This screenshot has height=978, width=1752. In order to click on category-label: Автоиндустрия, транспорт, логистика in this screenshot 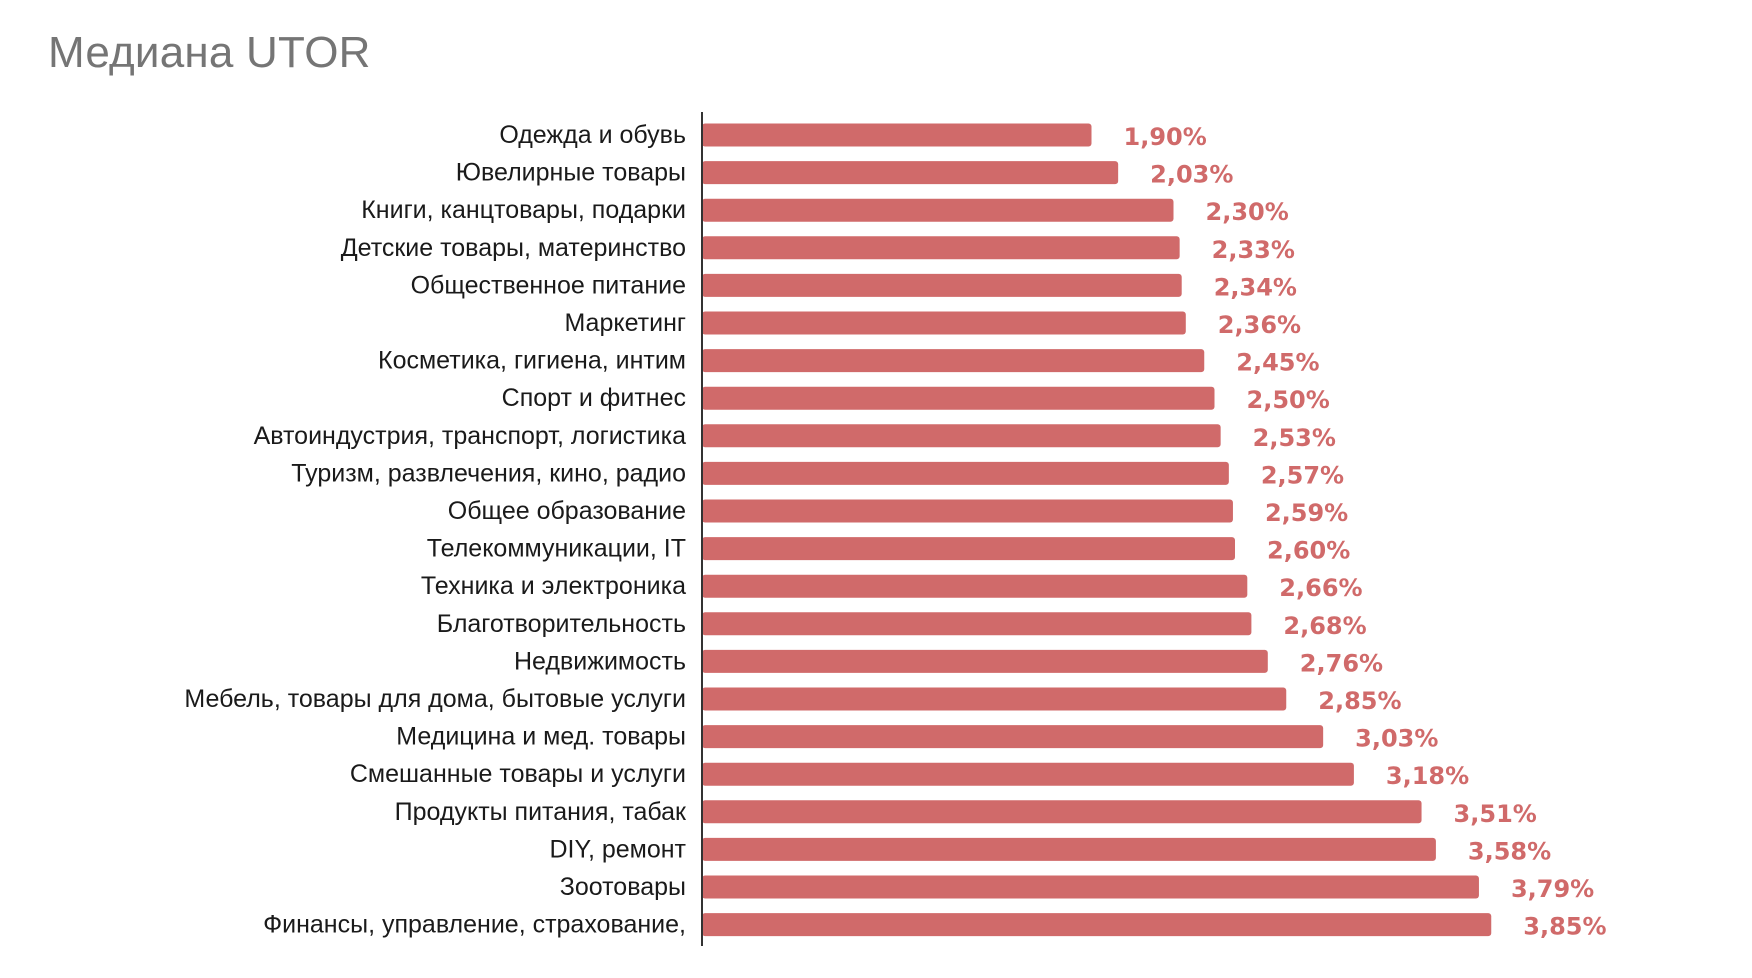, I will do `click(470, 436)`.